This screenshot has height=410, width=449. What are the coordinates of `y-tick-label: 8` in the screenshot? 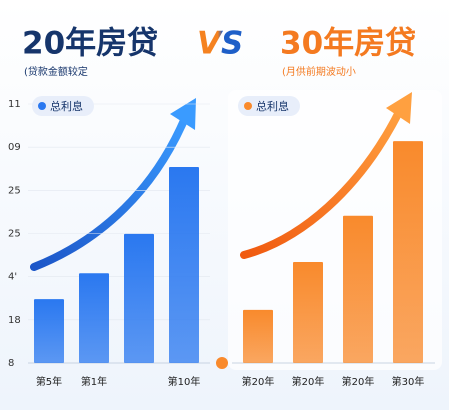 It's located at (11, 363).